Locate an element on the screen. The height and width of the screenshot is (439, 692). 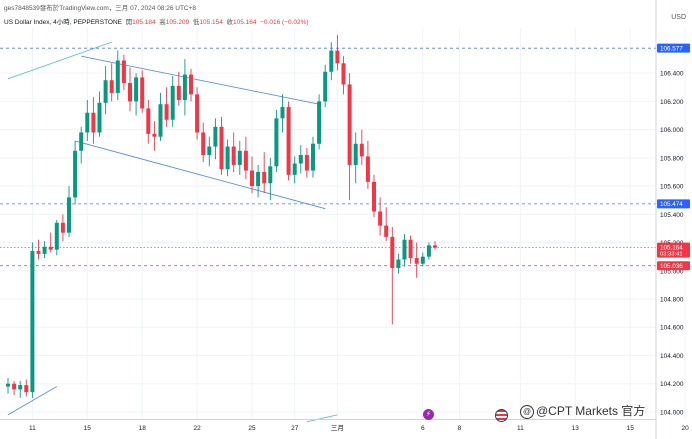
change-value: −0.016 (−0.02%) is located at coordinates (284, 22).